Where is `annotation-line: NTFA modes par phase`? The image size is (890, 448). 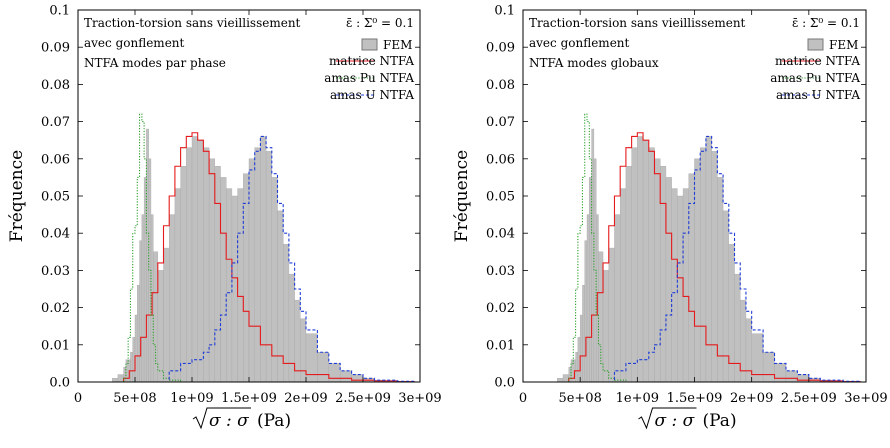
annotation-line: NTFA modes par phase is located at coordinates (155, 63).